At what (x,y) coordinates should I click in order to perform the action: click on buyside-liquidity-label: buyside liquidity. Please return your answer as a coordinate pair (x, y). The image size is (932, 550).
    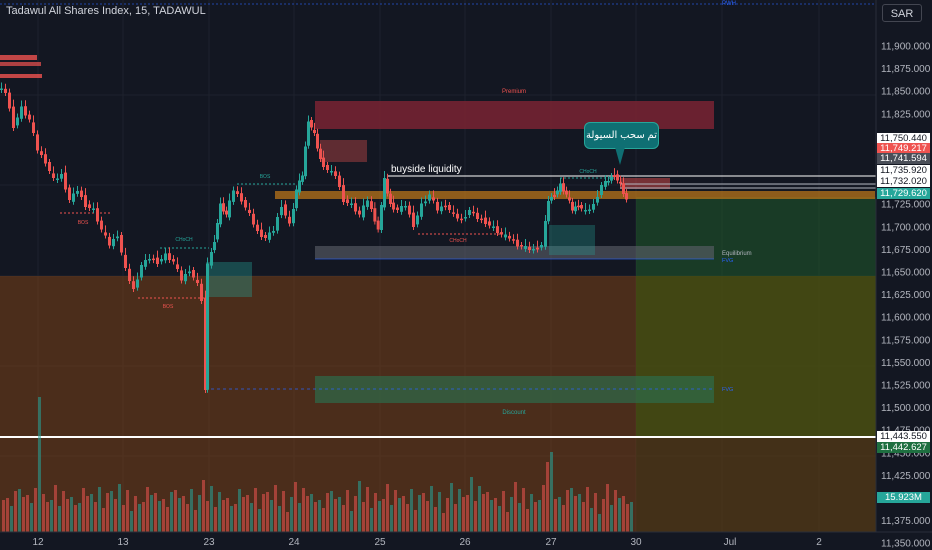
    Looking at the image, I should click on (426, 169).